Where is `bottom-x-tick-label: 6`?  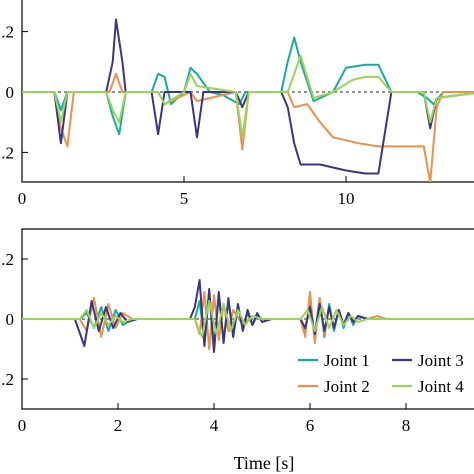 bottom-x-tick-label: 6 is located at coordinates (310, 425).